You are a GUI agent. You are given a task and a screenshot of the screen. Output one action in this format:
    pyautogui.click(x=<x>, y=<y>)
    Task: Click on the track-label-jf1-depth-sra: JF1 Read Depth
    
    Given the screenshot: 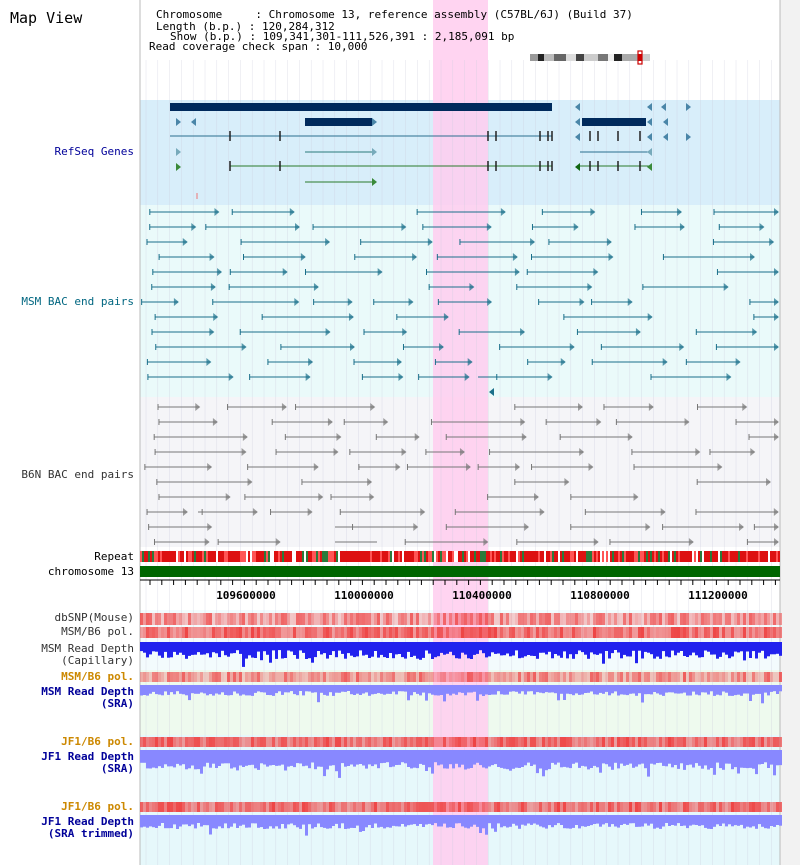 What is the action you would take?
    pyautogui.click(x=87, y=756)
    